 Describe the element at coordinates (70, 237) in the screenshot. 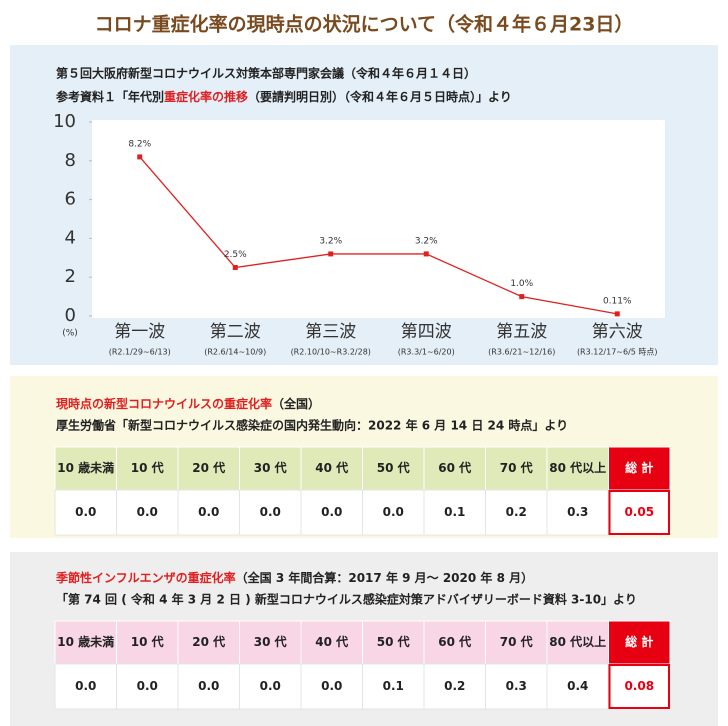

I see `y-tick-label: 4` at that location.